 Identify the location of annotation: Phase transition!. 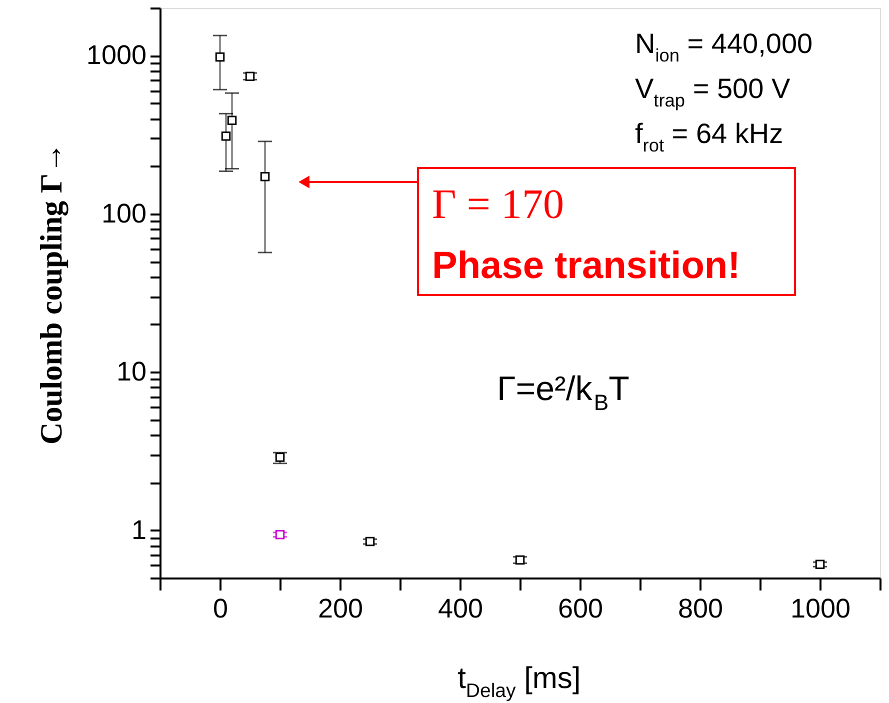
(586, 266).